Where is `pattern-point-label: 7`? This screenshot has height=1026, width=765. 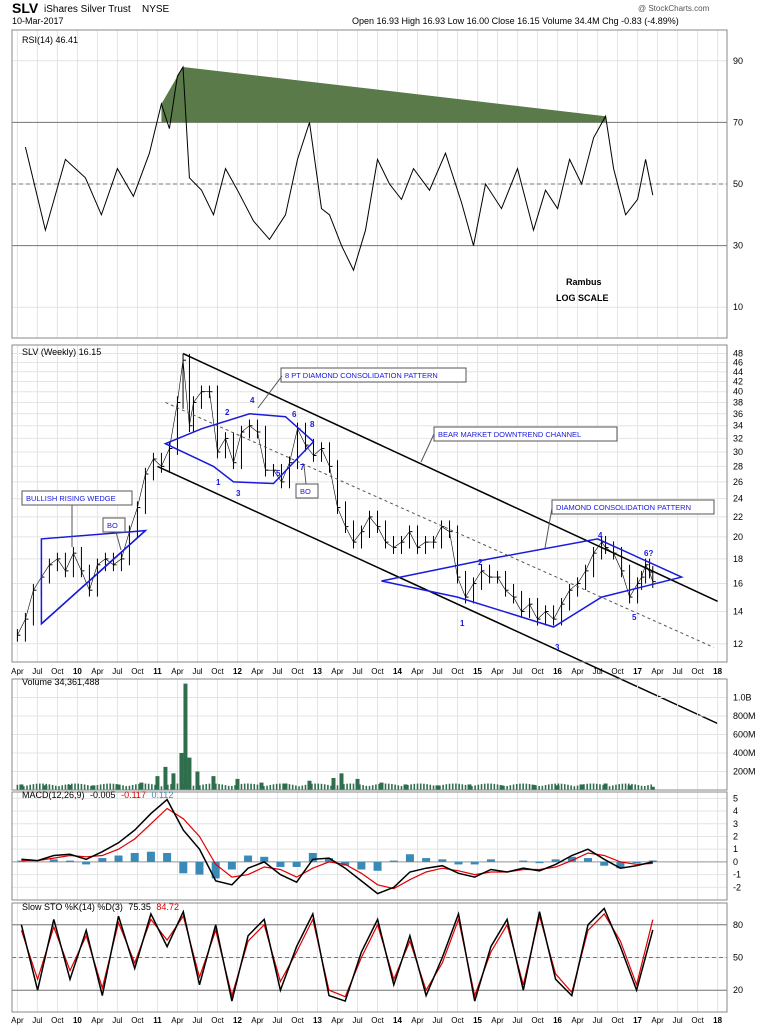 pattern-point-label: 7 is located at coordinates (302, 467).